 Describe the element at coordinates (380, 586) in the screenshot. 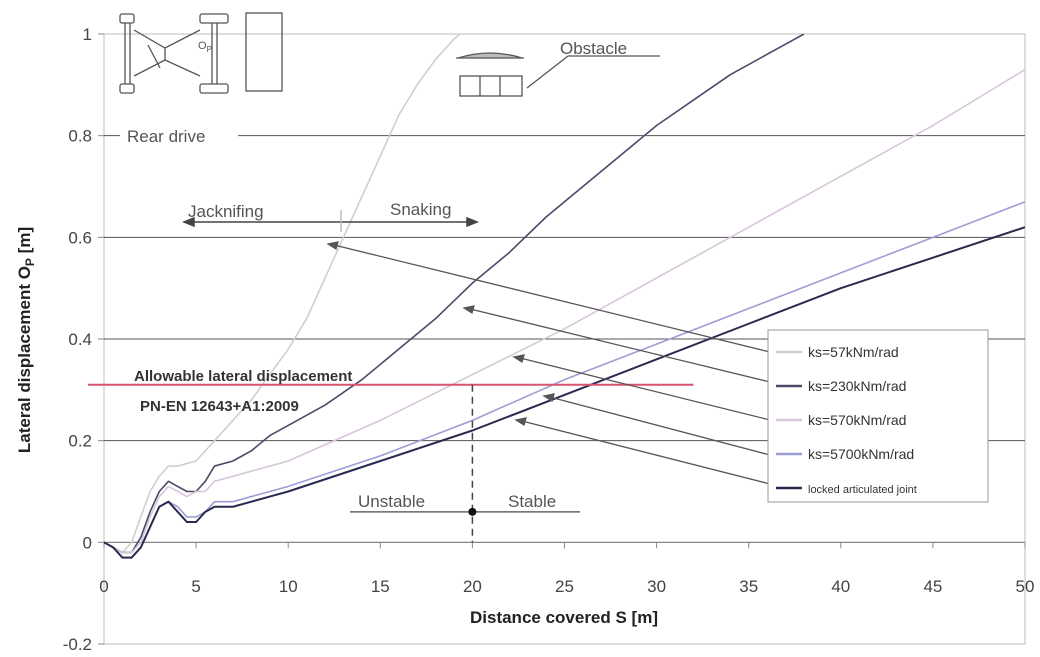

I see `x-tick-label: 15` at that location.